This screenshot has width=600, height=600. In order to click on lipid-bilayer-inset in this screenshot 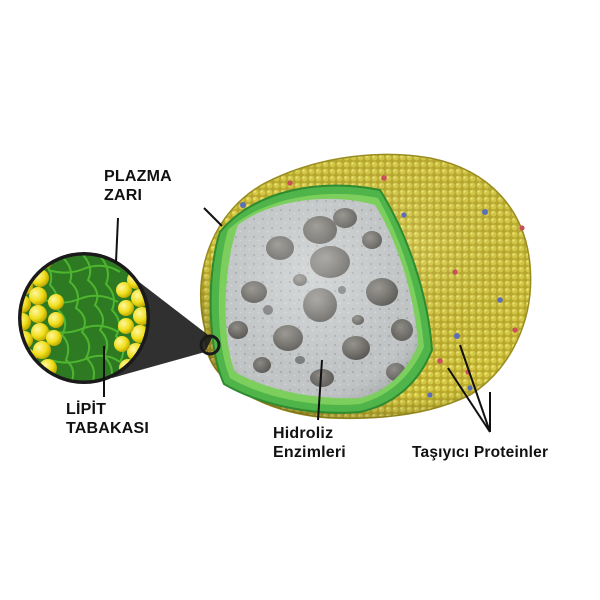, I will do `click(119, 318)`.